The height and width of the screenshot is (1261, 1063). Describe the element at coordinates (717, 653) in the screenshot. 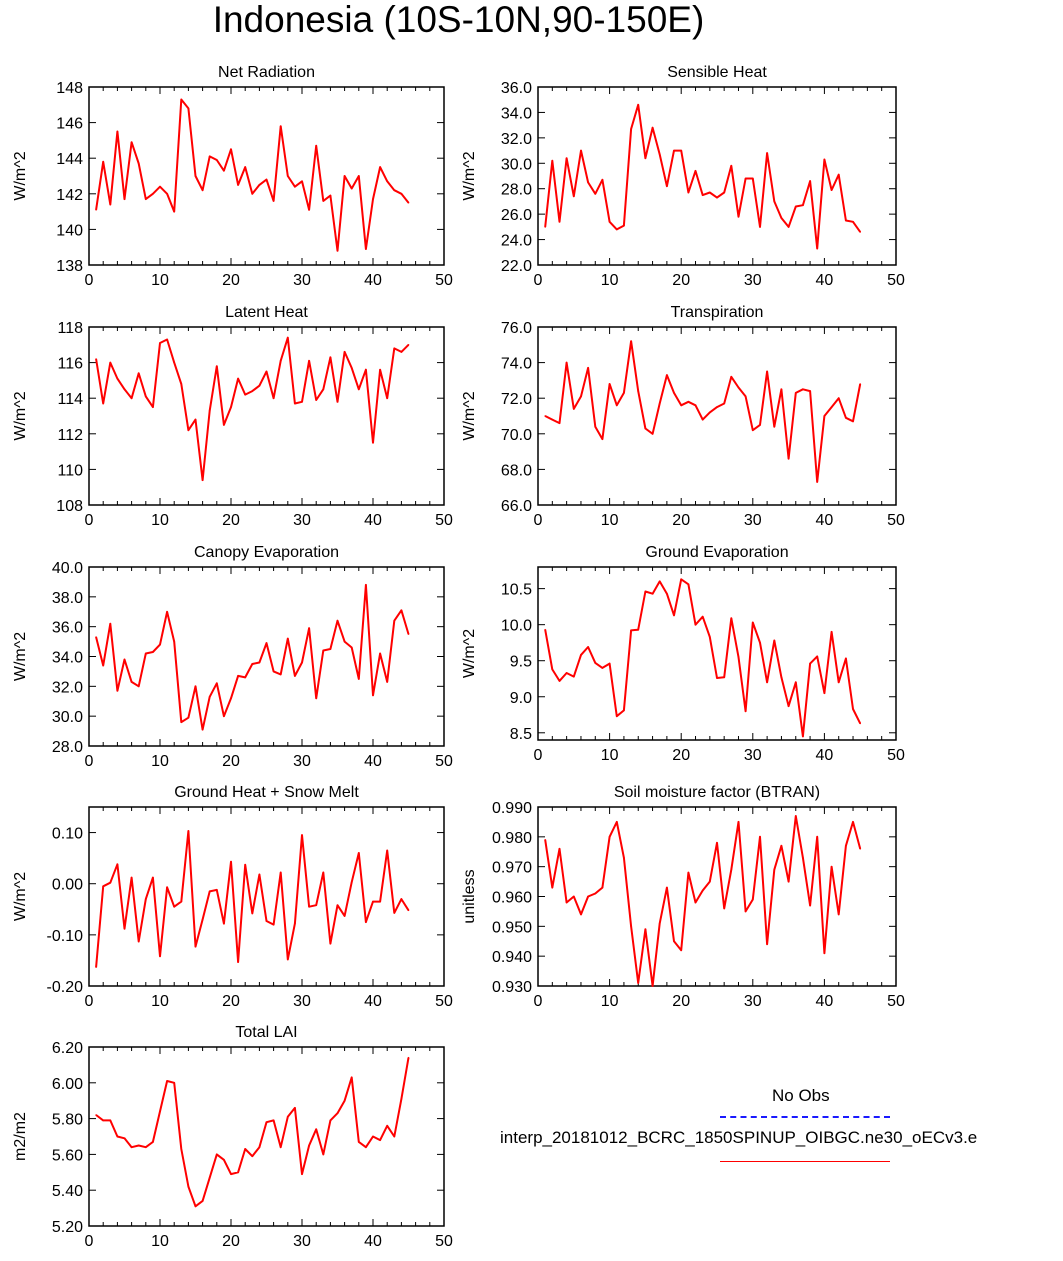

I see `panel-frame` at that location.